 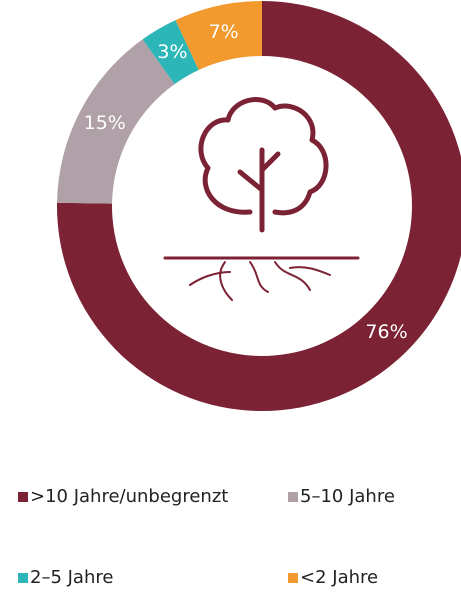 I want to click on legend-label: 5–10 Jahre, so click(x=347, y=496).